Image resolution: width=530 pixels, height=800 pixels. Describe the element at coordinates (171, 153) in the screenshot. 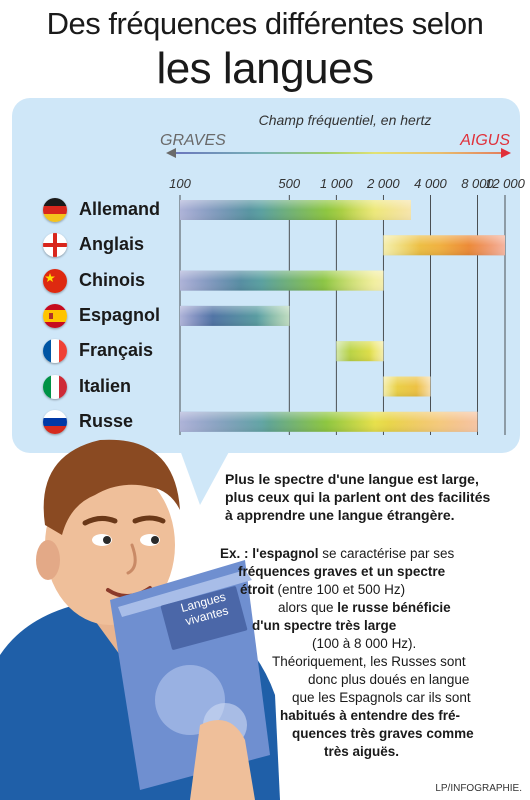

I see `arrow-left-icon` at that location.